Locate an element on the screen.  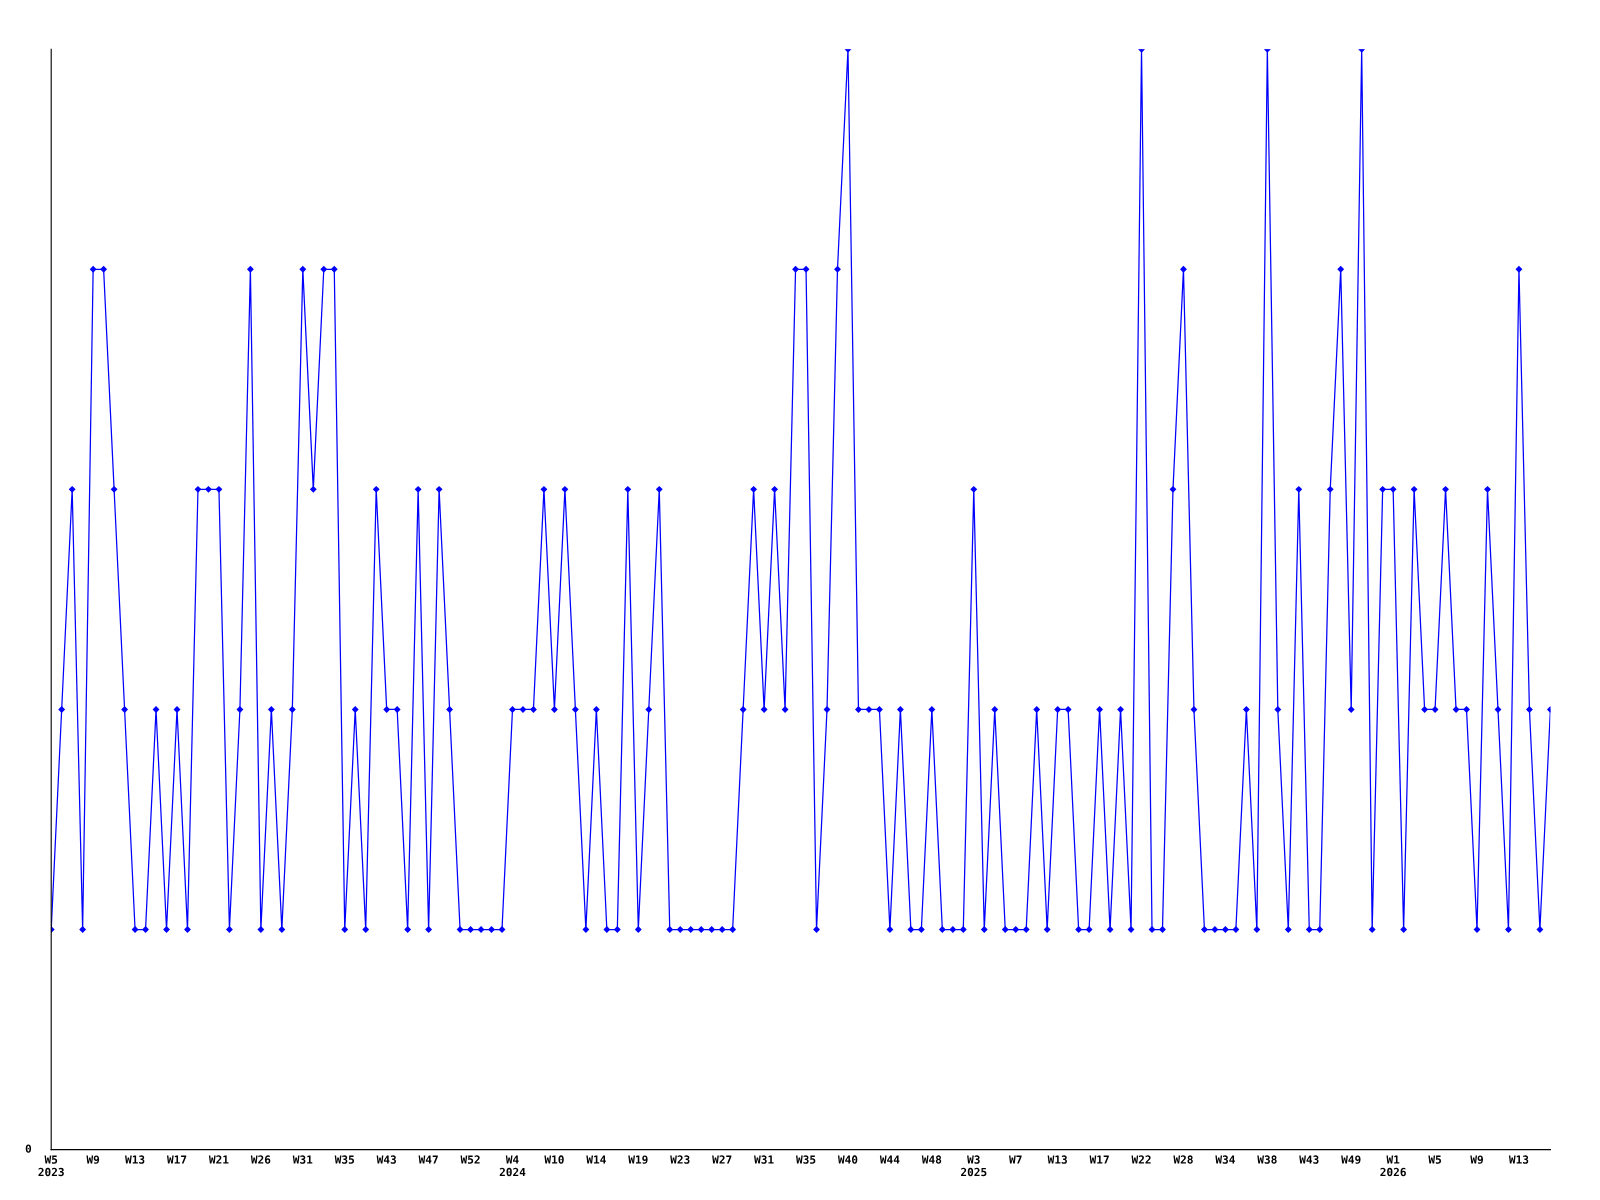
x-tick-label: W7 is located at coordinates (1015, 1159).